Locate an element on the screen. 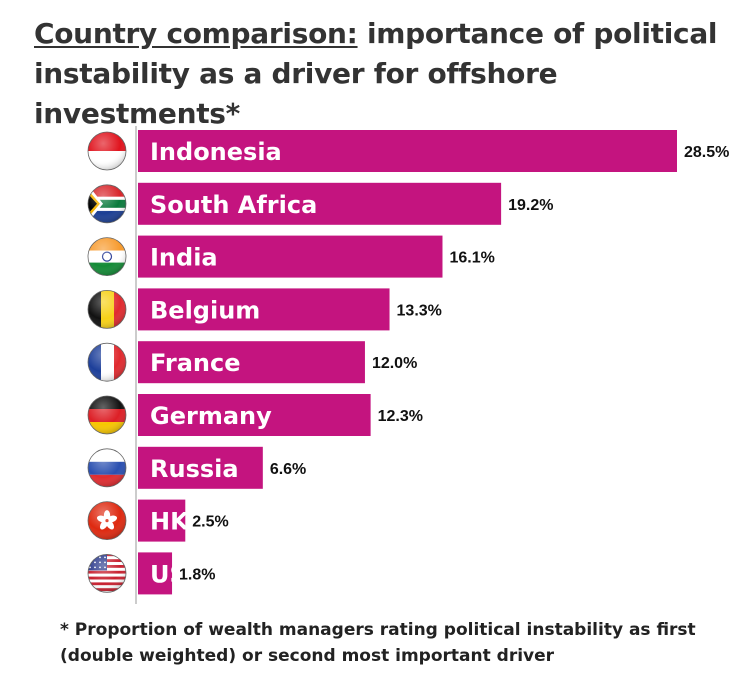 The height and width of the screenshot is (677, 748). value-label: 2.5% is located at coordinates (210, 522).